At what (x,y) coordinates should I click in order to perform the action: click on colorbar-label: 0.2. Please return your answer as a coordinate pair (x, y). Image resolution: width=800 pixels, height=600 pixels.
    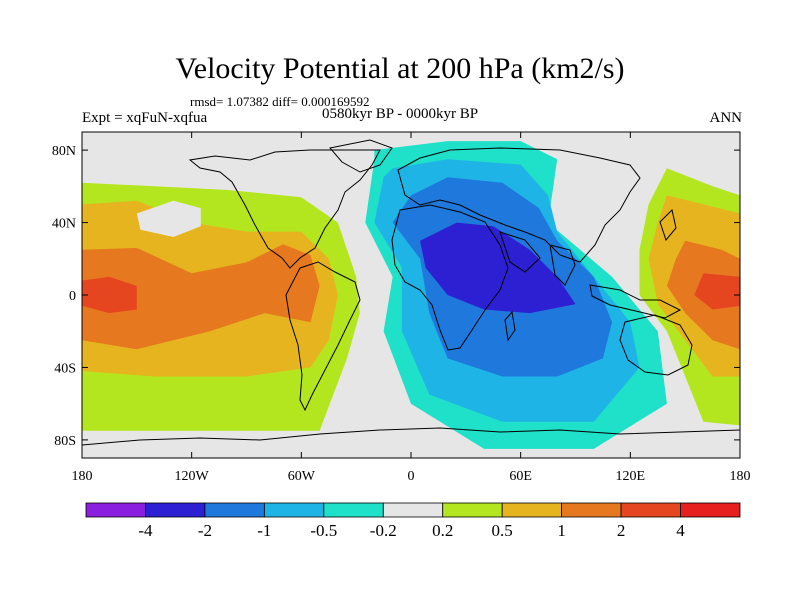
    Looking at the image, I should click on (442, 530).